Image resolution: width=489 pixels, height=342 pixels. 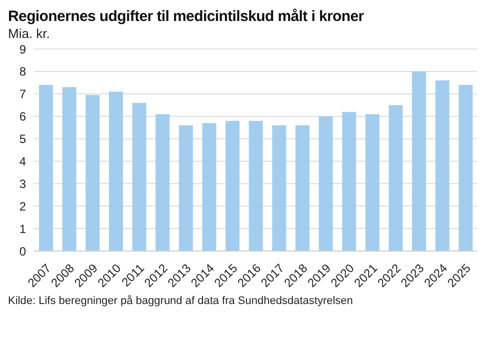 What do you see at coordinates (22, 71) in the screenshot?
I see `y-tick-label: 8` at bounding box center [22, 71].